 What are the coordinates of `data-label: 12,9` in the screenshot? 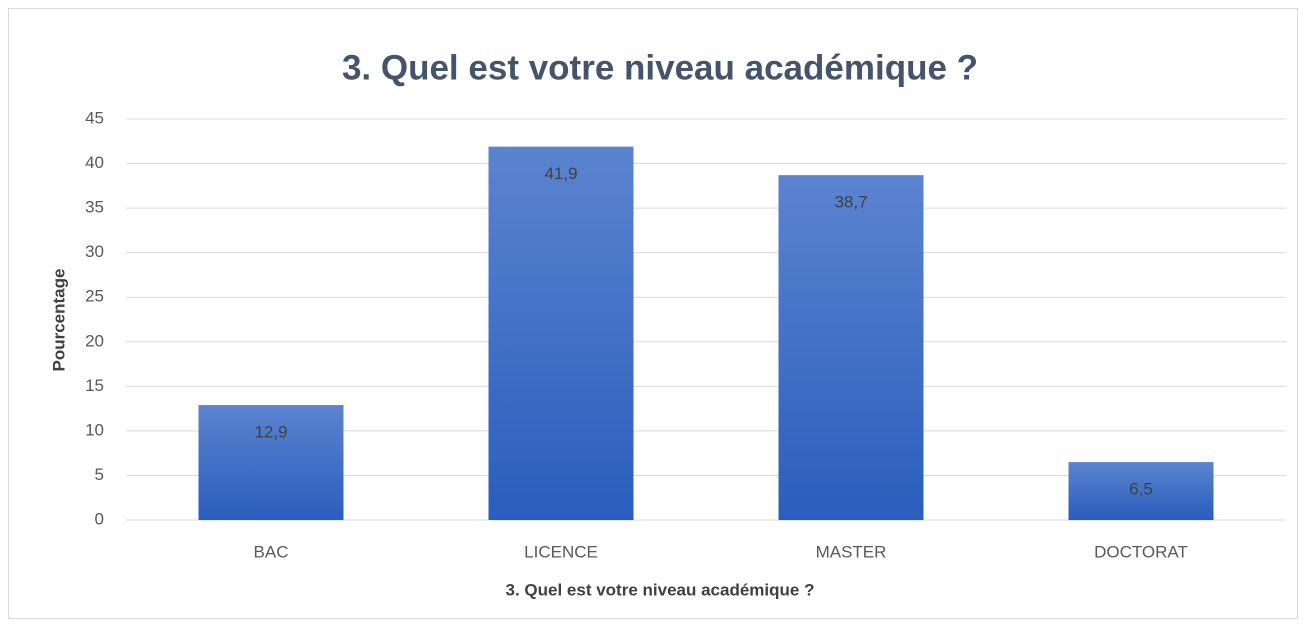 It's located at (270, 432).